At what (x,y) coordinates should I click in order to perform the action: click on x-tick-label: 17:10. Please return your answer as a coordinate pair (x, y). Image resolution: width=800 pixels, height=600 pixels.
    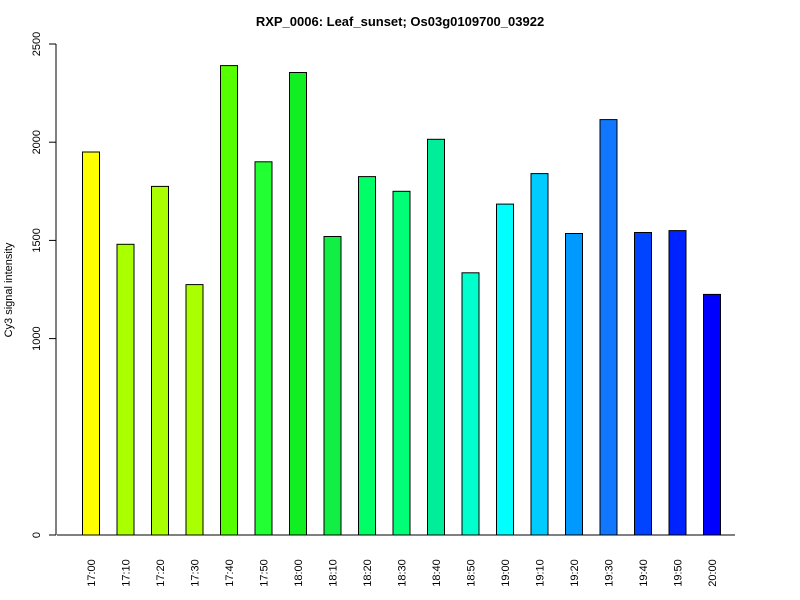
    Looking at the image, I should click on (127, 573).